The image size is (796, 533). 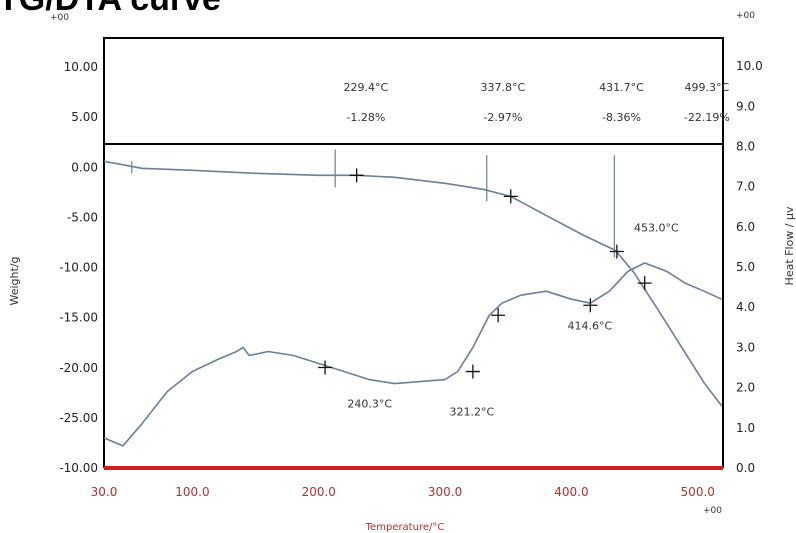 I want to click on y-right-tick-label: 10.0, so click(x=749, y=66).